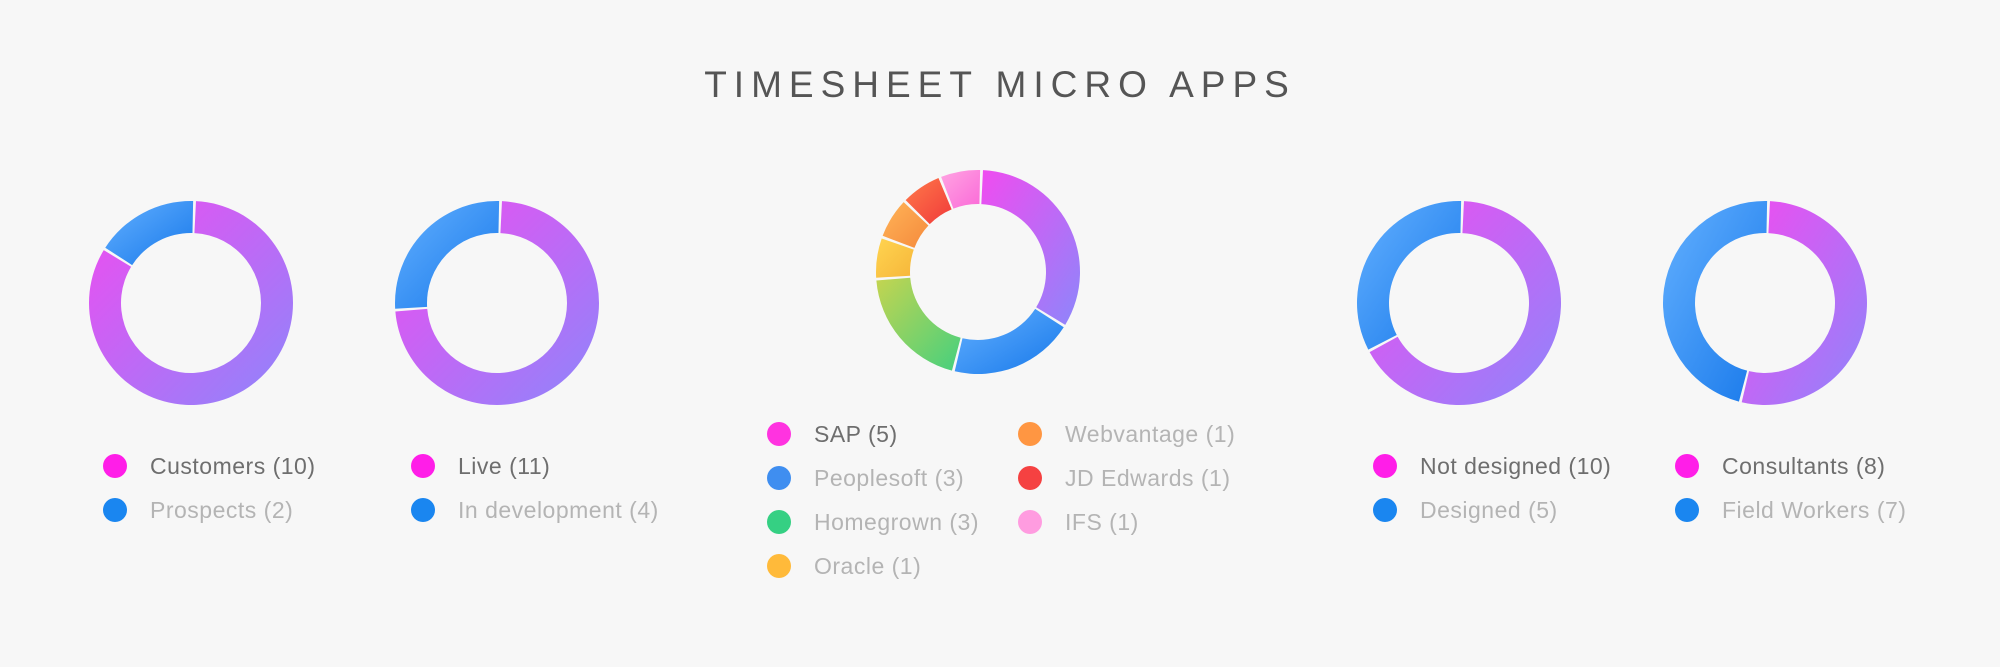  I want to click on legend-label: Not designed (10), so click(1516, 466).